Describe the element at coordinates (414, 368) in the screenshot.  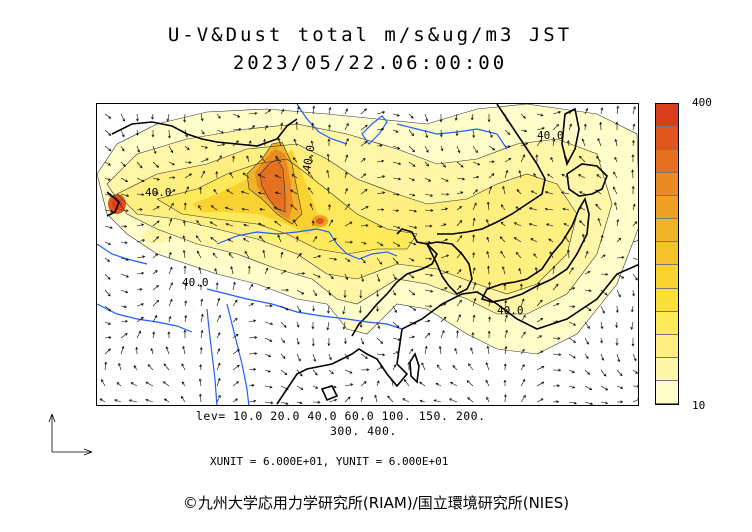
I see `coastline-taiwan` at that location.